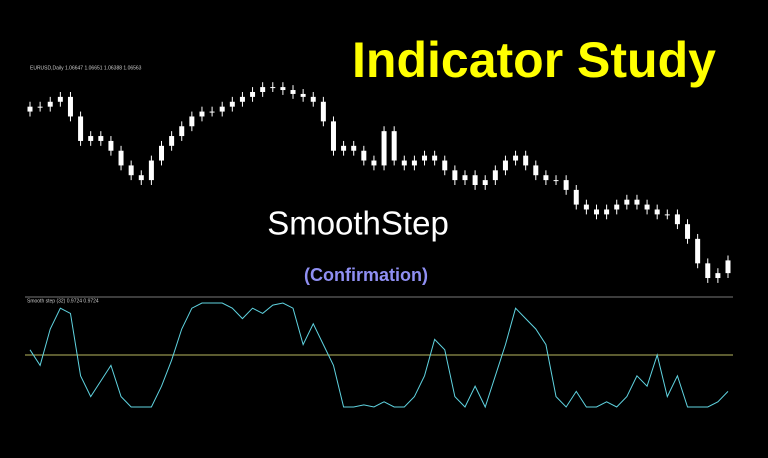  What do you see at coordinates (366, 275) in the screenshot?
I see `note: (Confirmation)` at bounding box center [366, 275].